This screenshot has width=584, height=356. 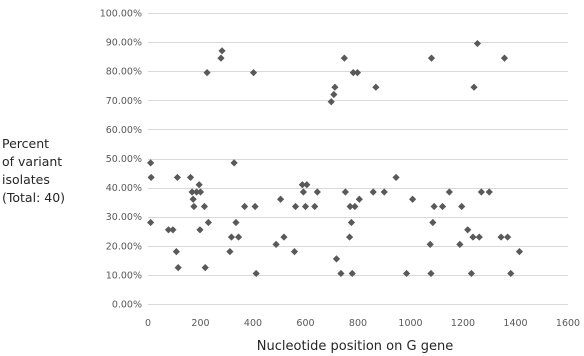 What do you see at coordinates (355, 346) in the screenshot?
I see `x-axis-title: Nucleotide position on G gene` at bounding box center [355, 346].